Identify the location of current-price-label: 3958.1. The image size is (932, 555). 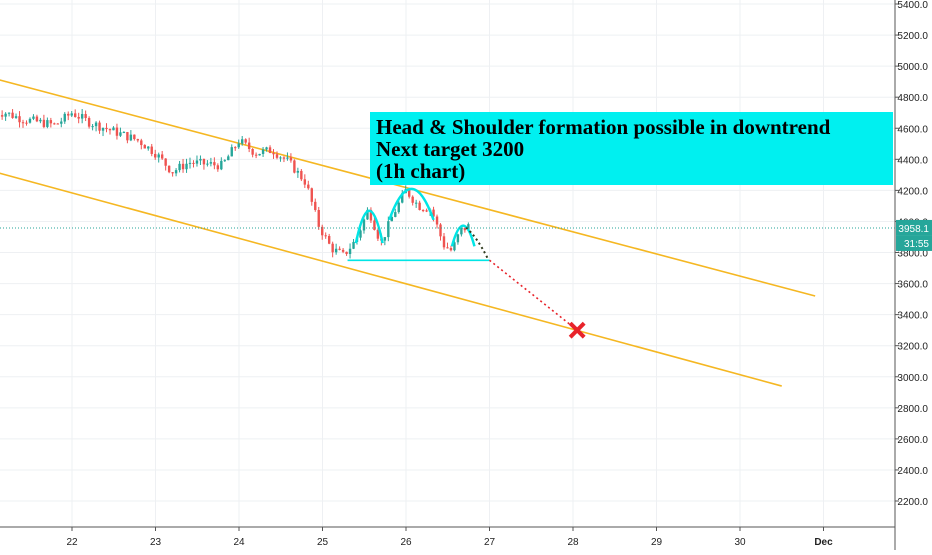
(913, 229).